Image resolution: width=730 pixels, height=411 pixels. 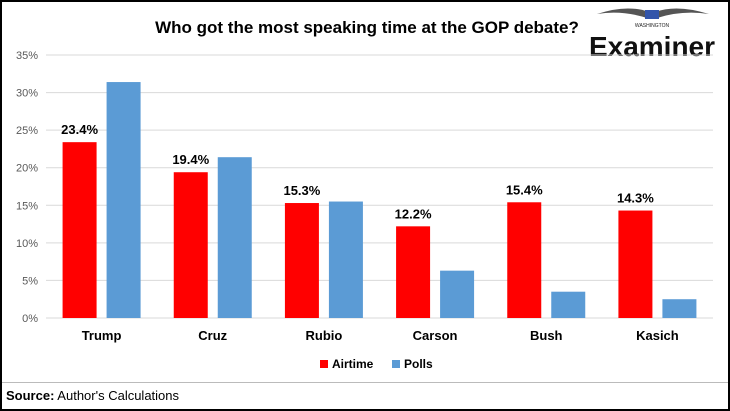 I want to click on y-tick-label: 20%, so click(x=27, y=169).